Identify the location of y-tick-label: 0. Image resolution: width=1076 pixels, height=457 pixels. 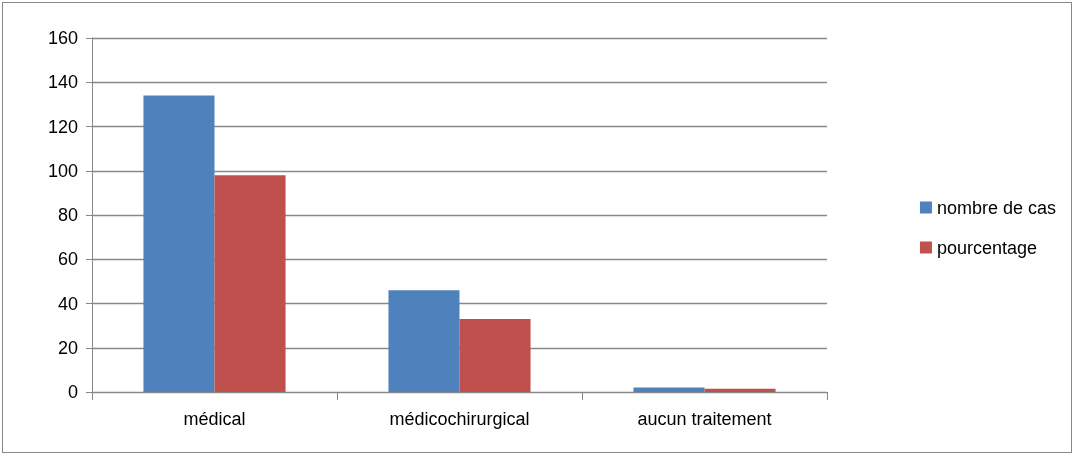
(72, 392).